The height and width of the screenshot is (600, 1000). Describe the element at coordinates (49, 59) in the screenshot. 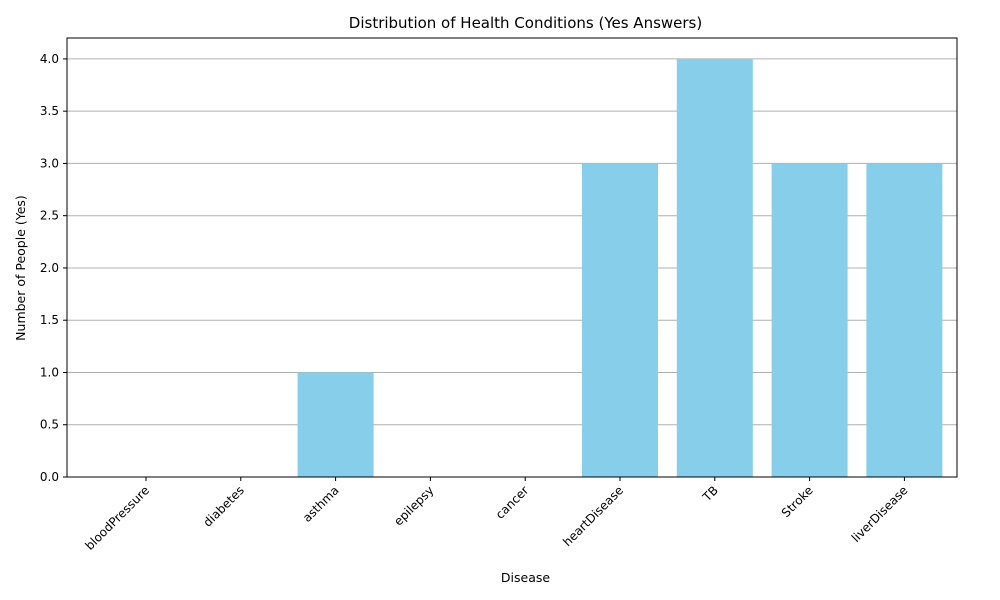

I see `y-tick-label: 4.0` at that location.